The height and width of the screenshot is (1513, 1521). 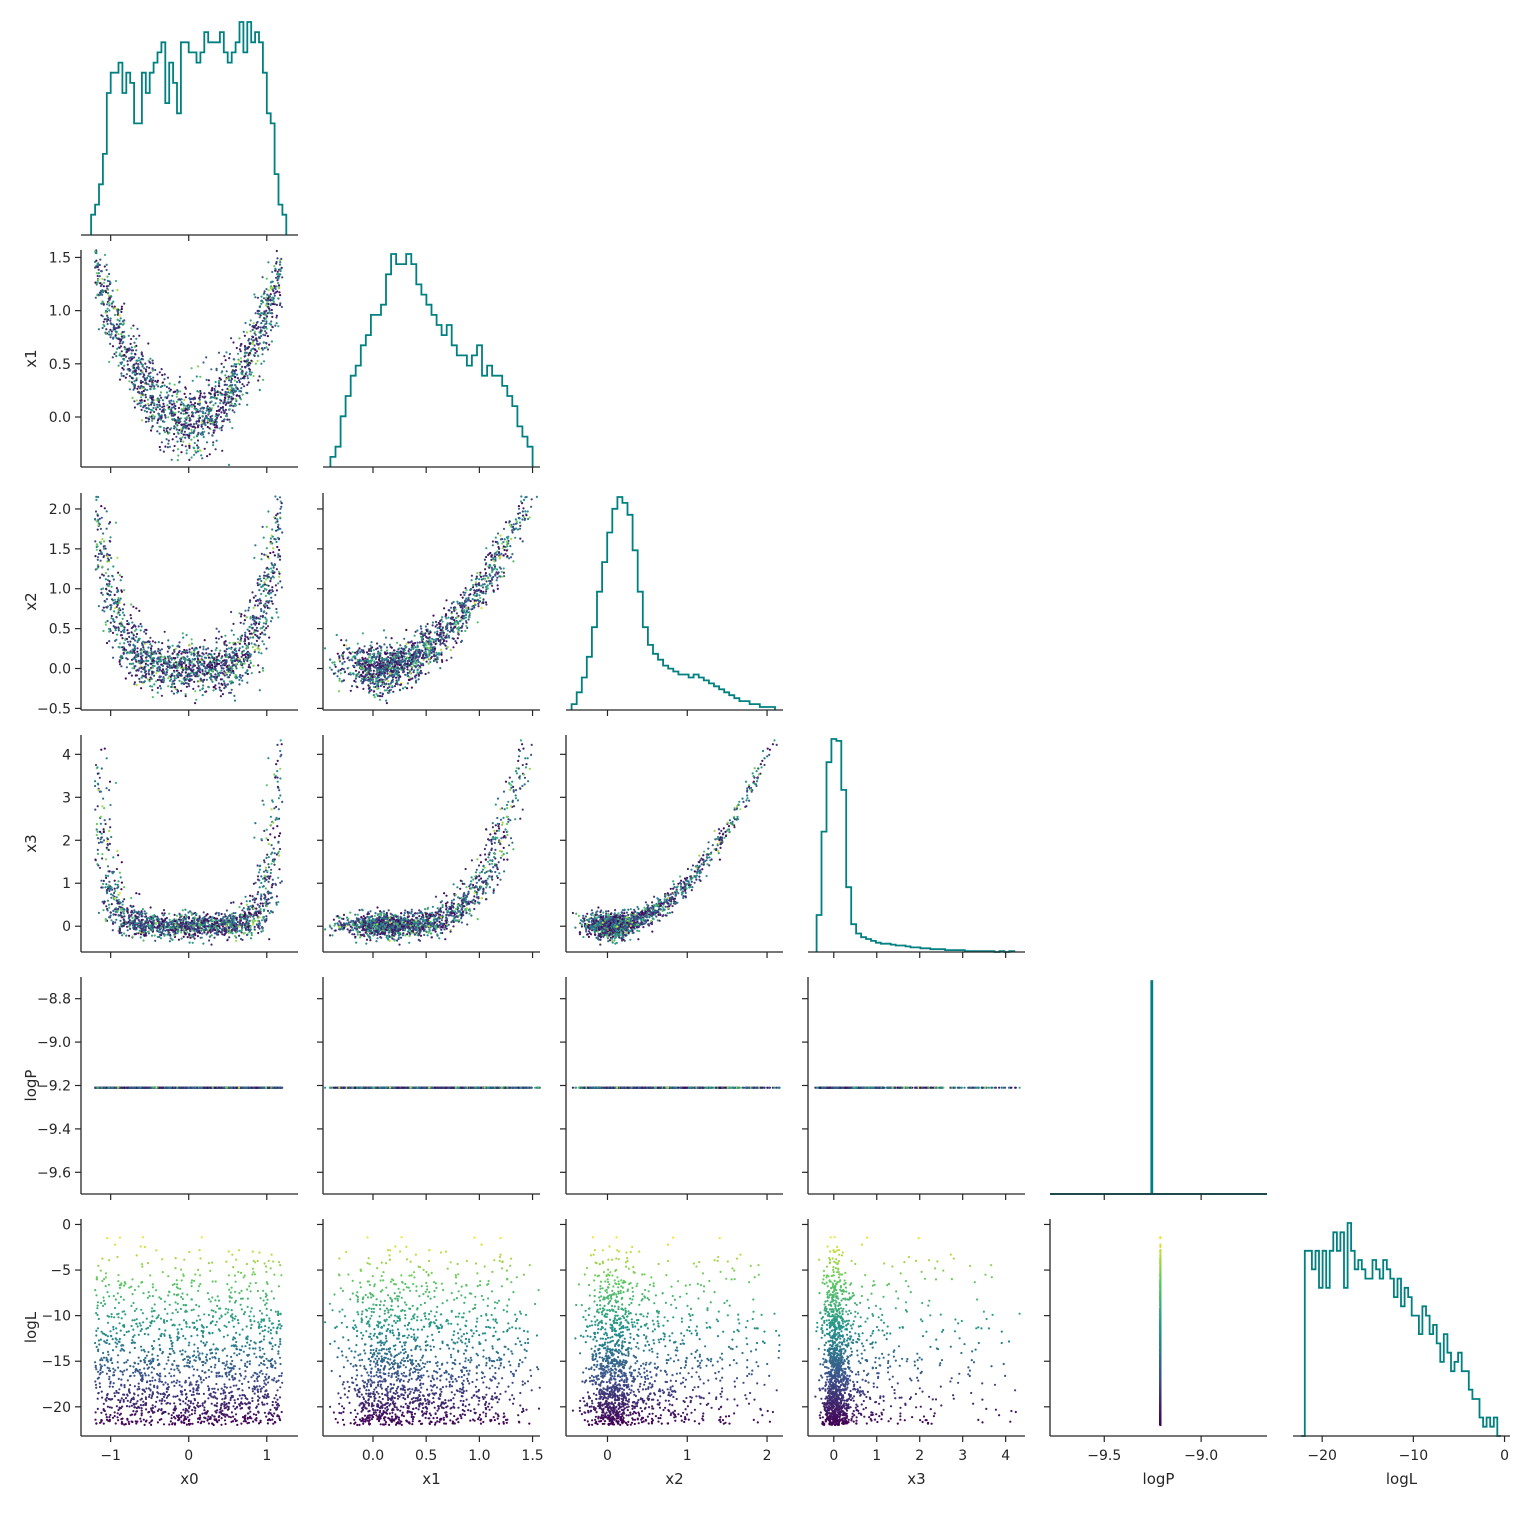 I want to click on y-tick-label: 0.5, so click(x=60, y=365).